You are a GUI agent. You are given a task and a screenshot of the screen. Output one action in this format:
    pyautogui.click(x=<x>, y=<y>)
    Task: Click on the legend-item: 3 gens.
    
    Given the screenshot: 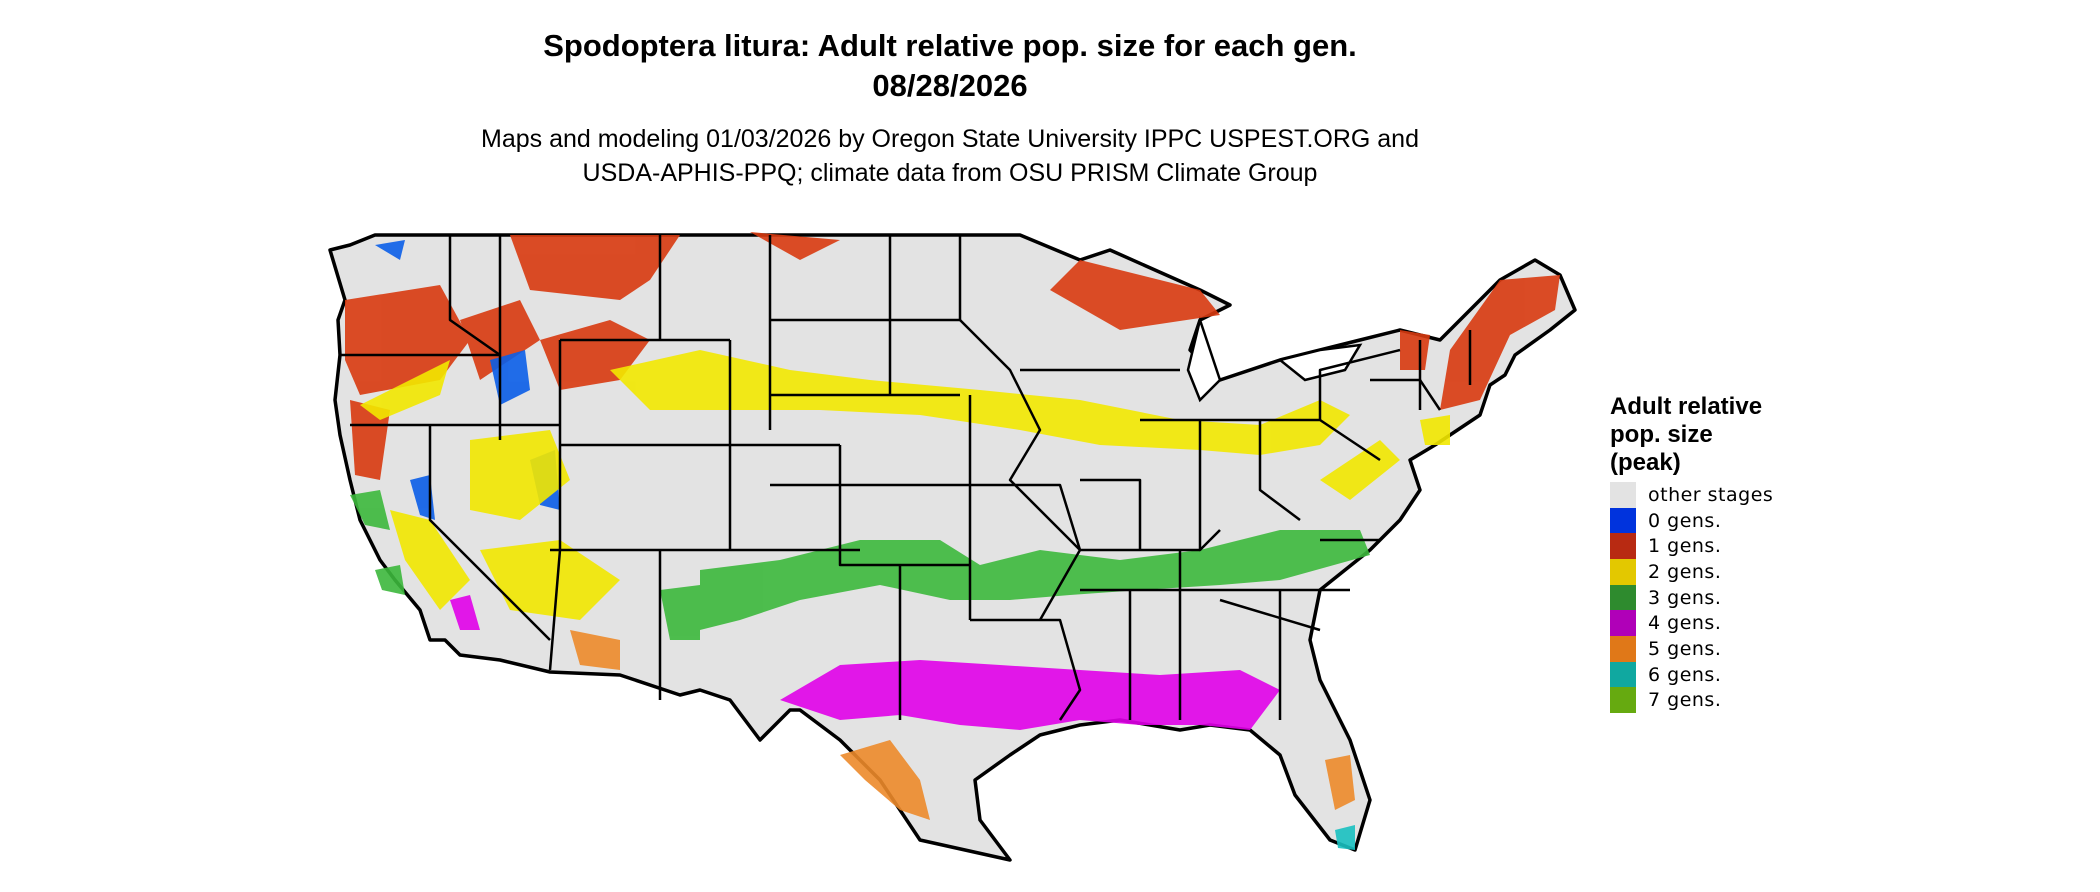 What is the action you would take?
    pyautogui.click(x=1691, y=597)
    